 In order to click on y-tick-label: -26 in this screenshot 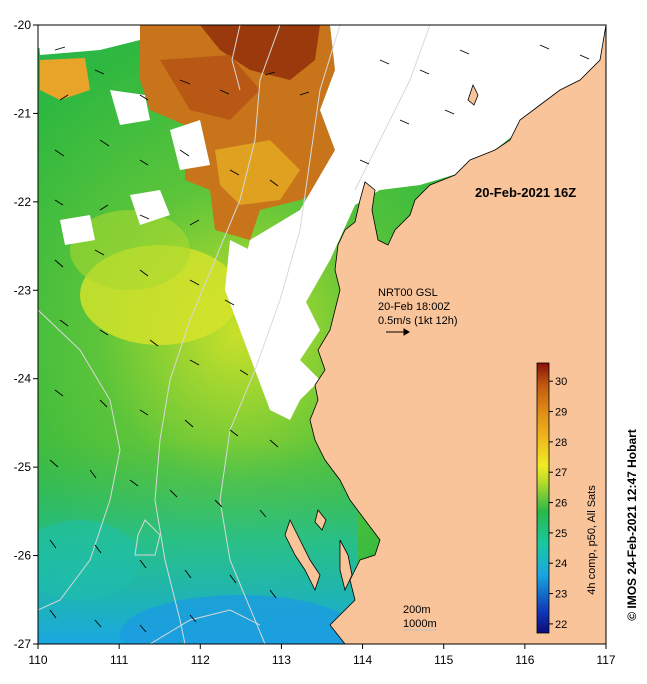, I will do `click(23, 556)`.